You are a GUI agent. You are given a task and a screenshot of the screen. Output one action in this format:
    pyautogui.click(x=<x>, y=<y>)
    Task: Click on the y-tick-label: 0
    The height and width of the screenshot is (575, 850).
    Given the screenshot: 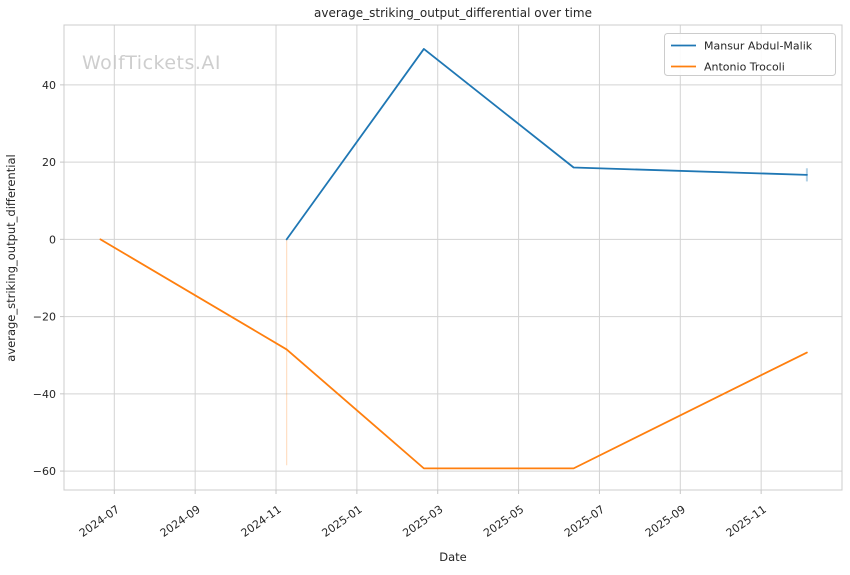 What is the action you would take?
    pyautogui.click(x=52, y=239)
    